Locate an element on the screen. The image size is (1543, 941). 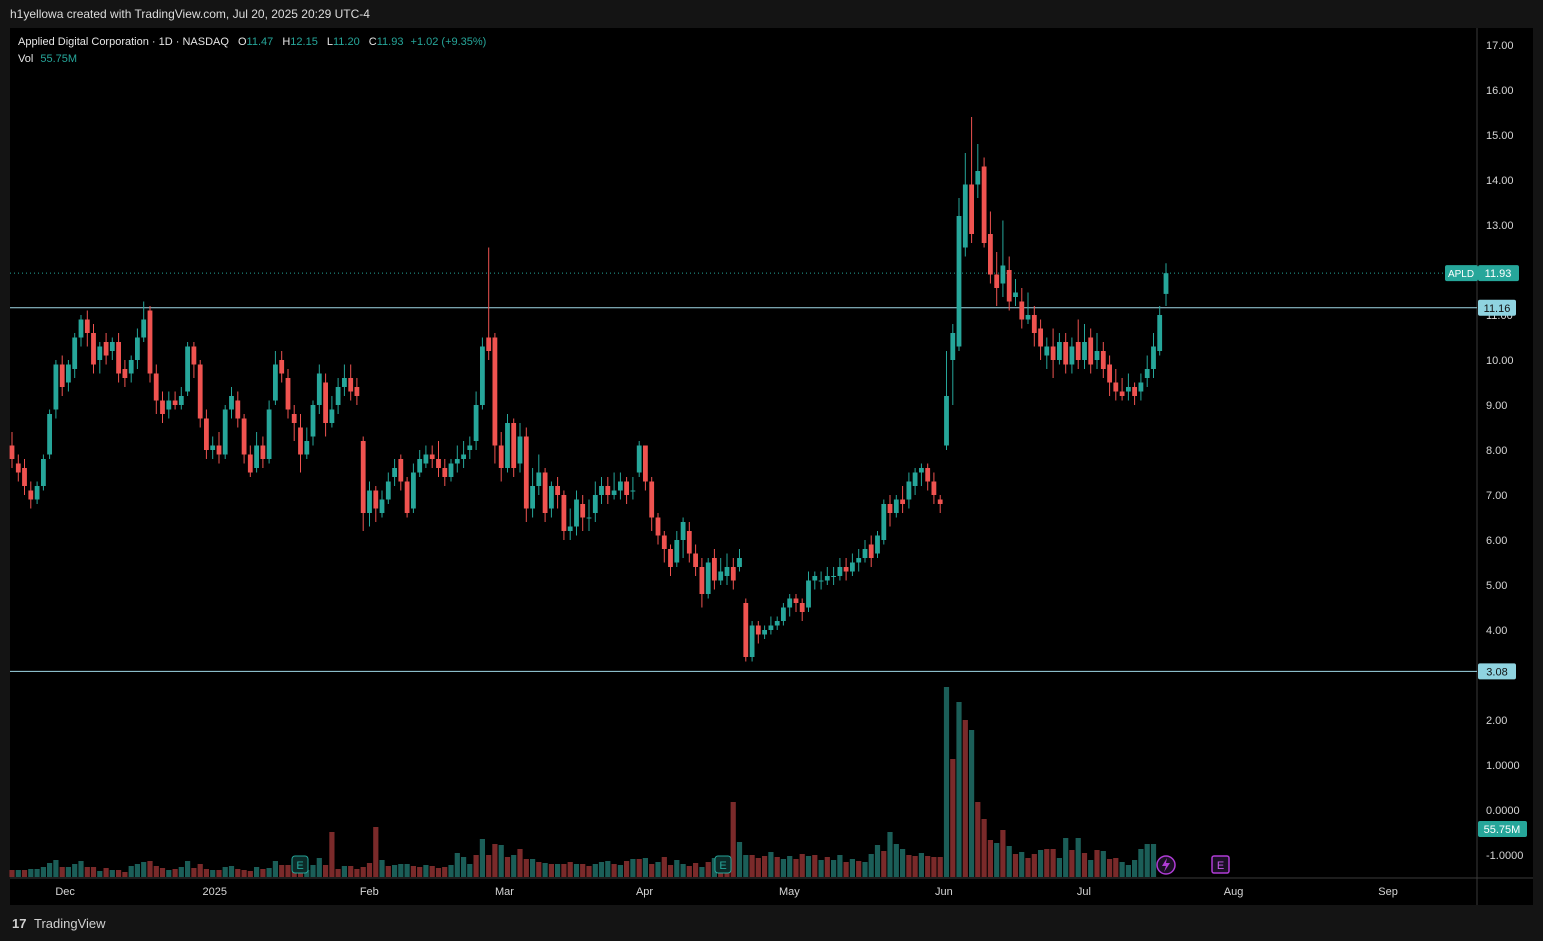
x-tick-label: Mar is located at coordinates (504, 892).